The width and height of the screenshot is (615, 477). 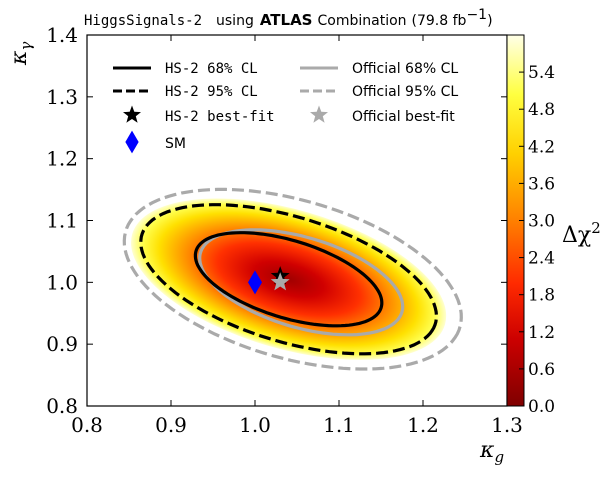 What do you see at coordinates (220, 117) in the screenshot?
I see `legend-hs-2-best-fit-label: HS-2 best-fit` at bounding box center [220, 117].